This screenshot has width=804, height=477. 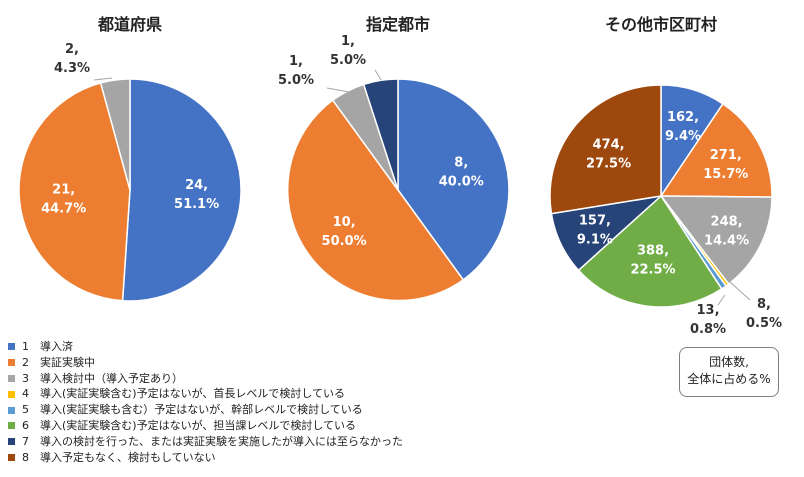 What do you see at coordinates (595, 221) in the screenshot?
I see `data-label-value: 157,` at bounding box center [595, 221].